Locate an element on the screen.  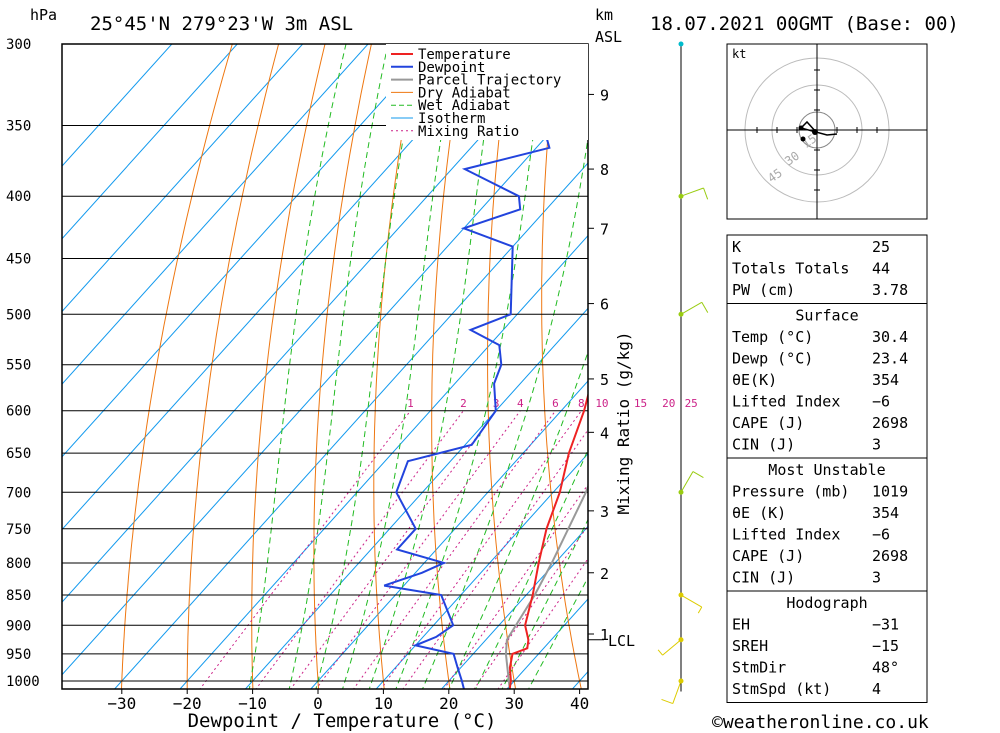
most-unstable-row-value: 2698 is located at coordinates (890, 556).